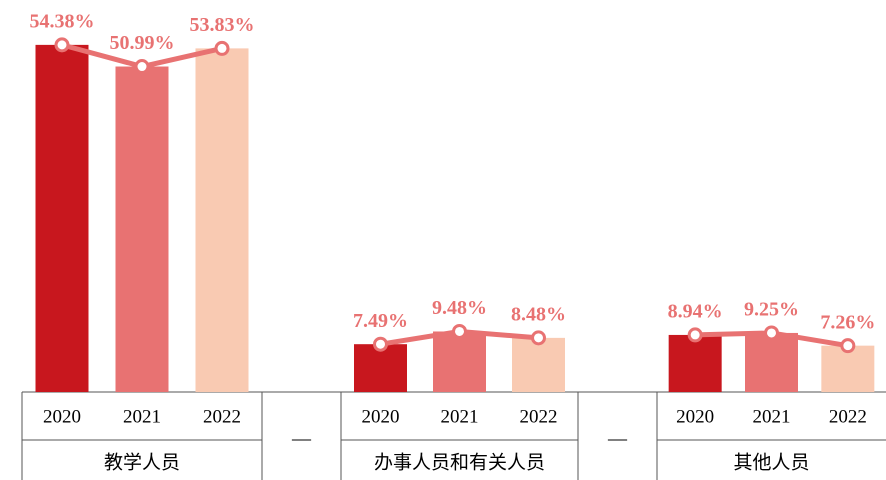 The height and width of the screenshot is (480, 886). What do you see at coordinates (847, 322) in the screenshot?
I see `data-label: 7.26%` at bounding box center [847, 322].